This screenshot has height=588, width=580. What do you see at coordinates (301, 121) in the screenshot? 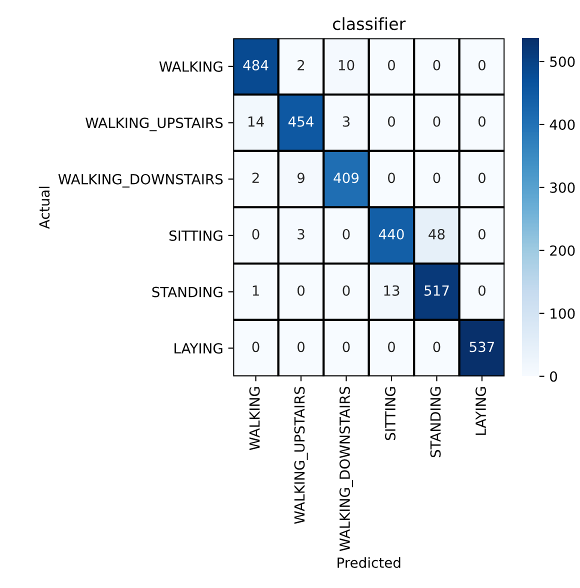
I see `data-label: 454` at bounding box center [301, 121].